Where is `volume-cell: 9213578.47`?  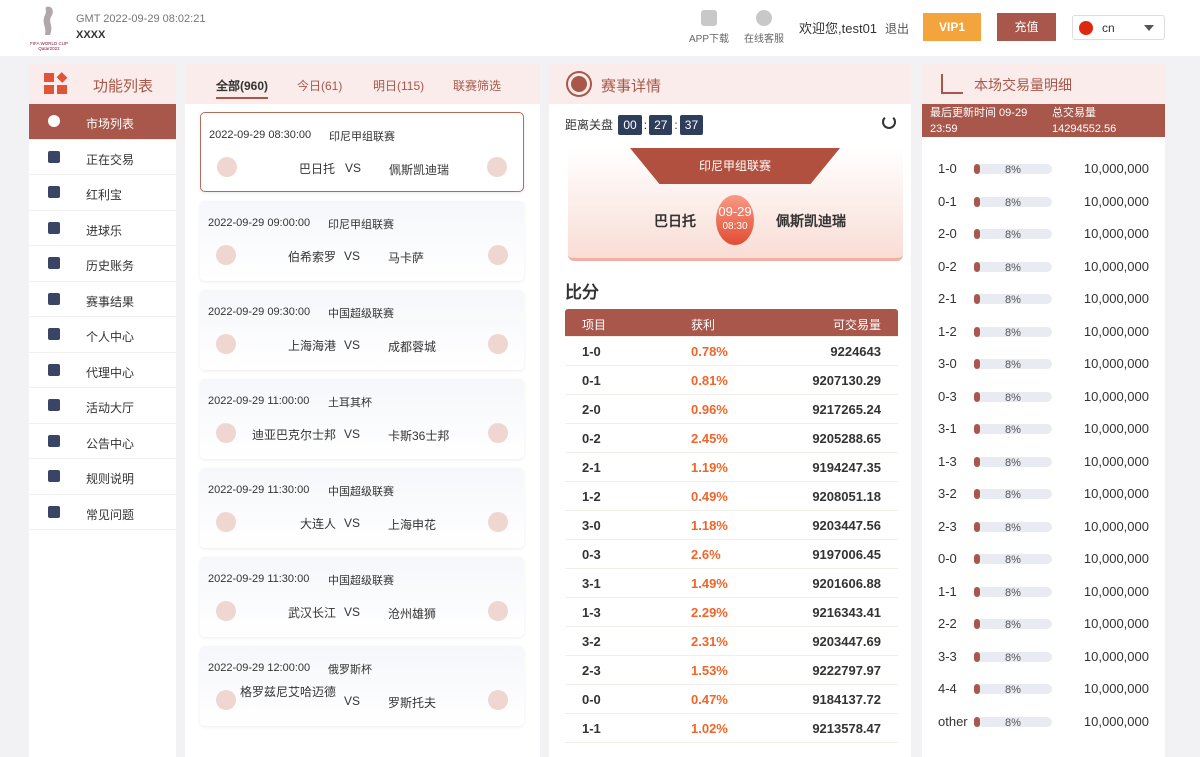
volume-cell: 9213578.47 is located at coordinates (846, 728).